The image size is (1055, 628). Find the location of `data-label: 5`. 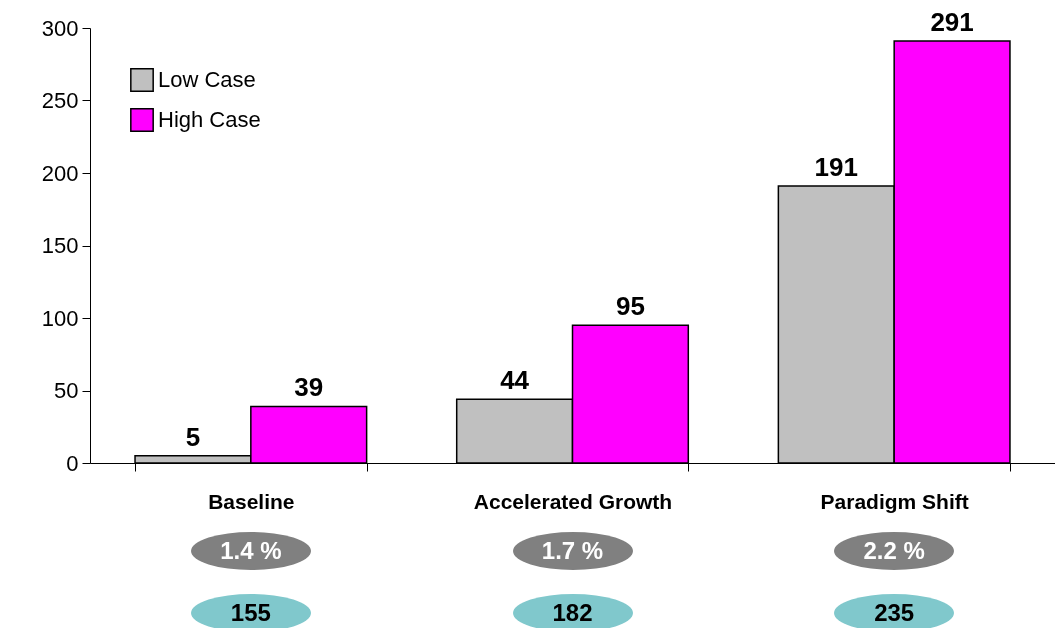

data-label: 5 is located at coordinates (193, 436).